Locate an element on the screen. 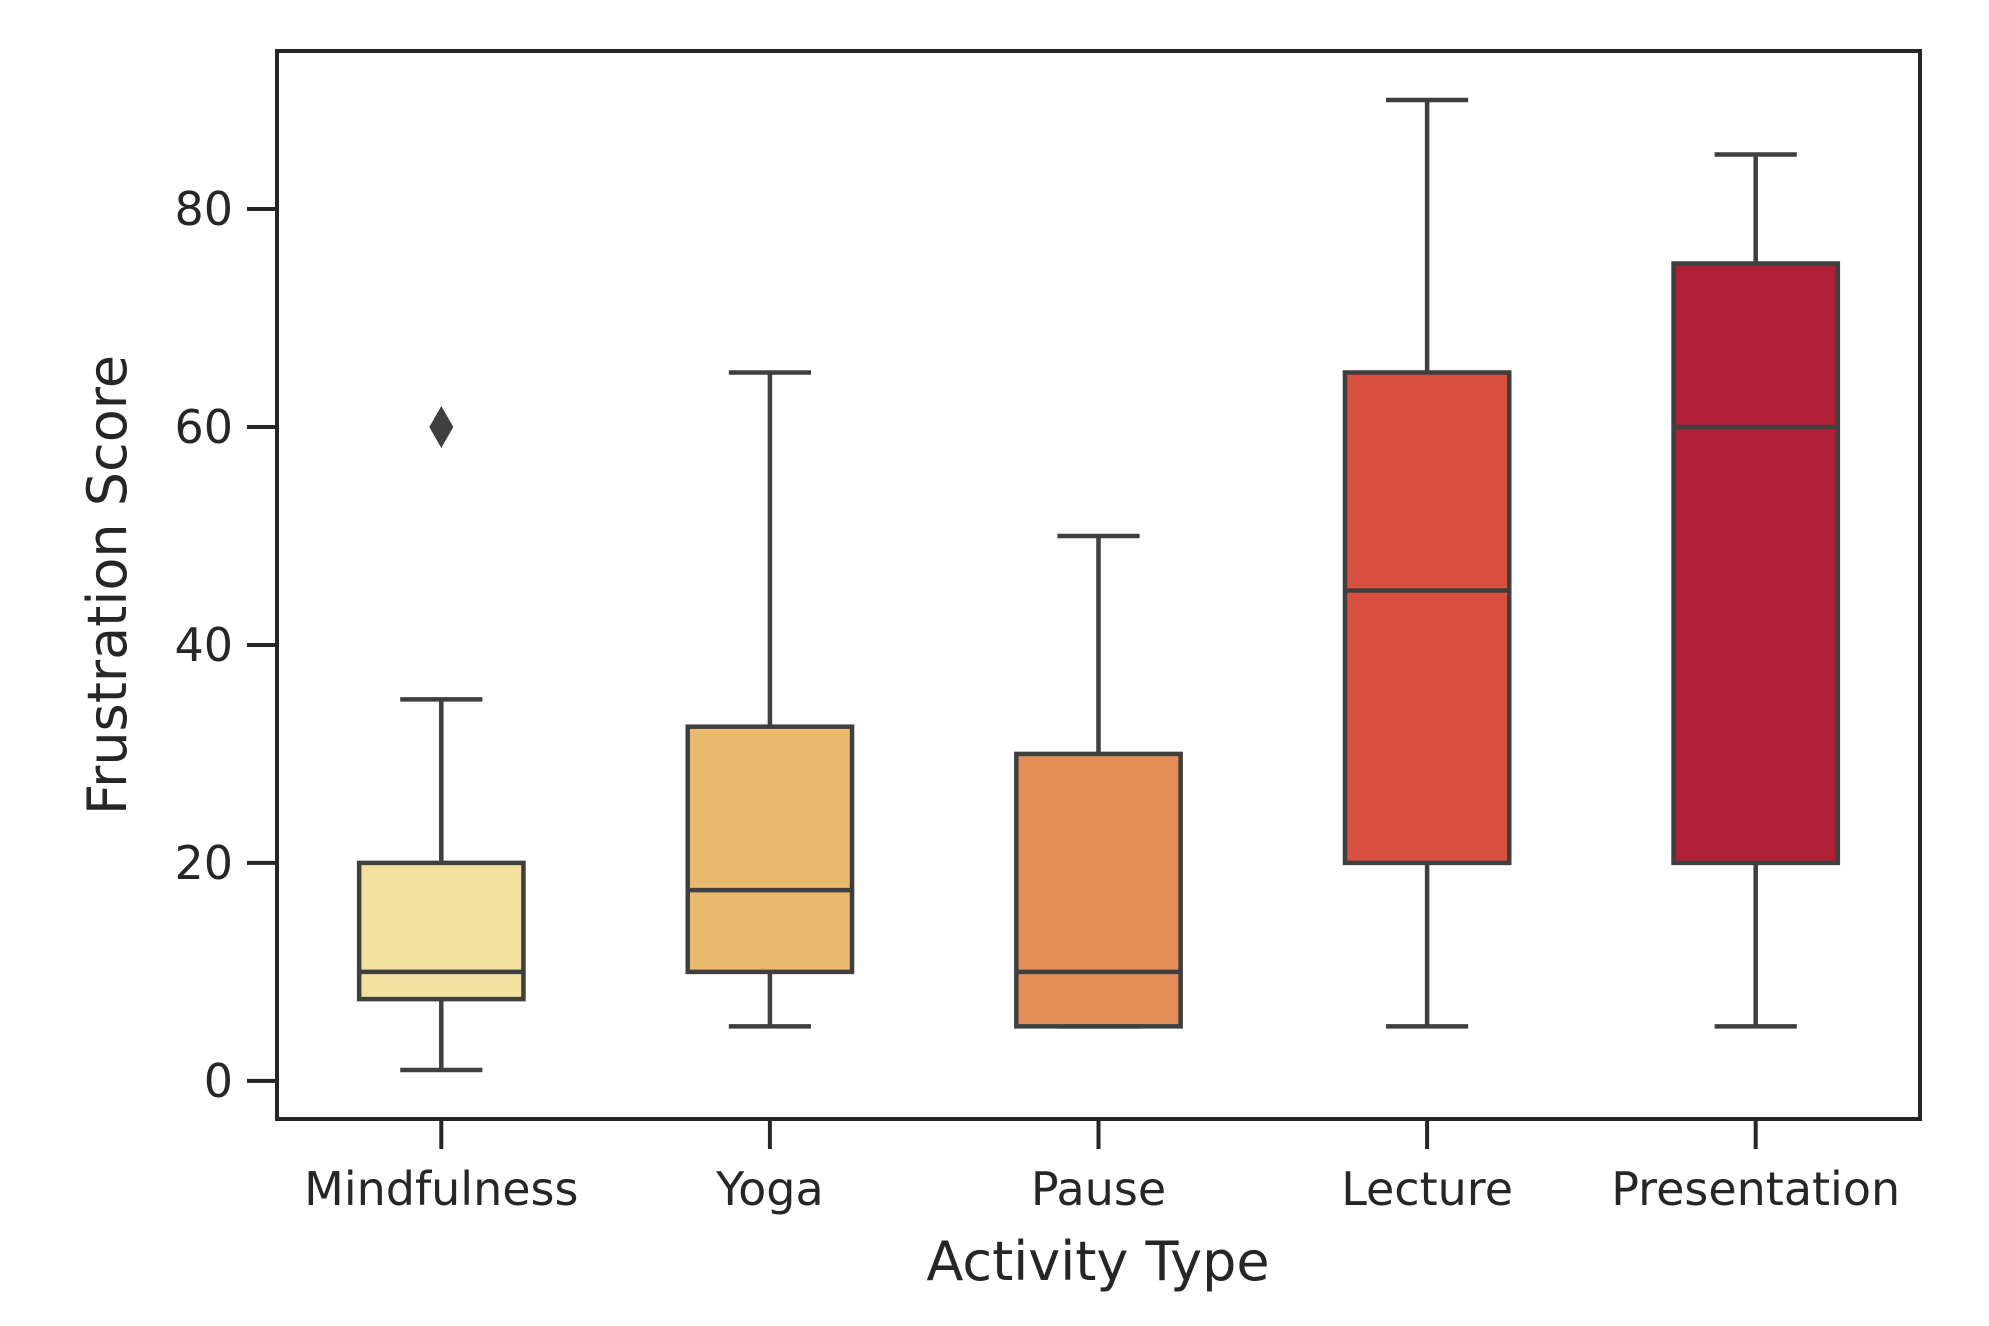  y-axis: 0 20 40 60 80 is located at coordinates (225, 645).